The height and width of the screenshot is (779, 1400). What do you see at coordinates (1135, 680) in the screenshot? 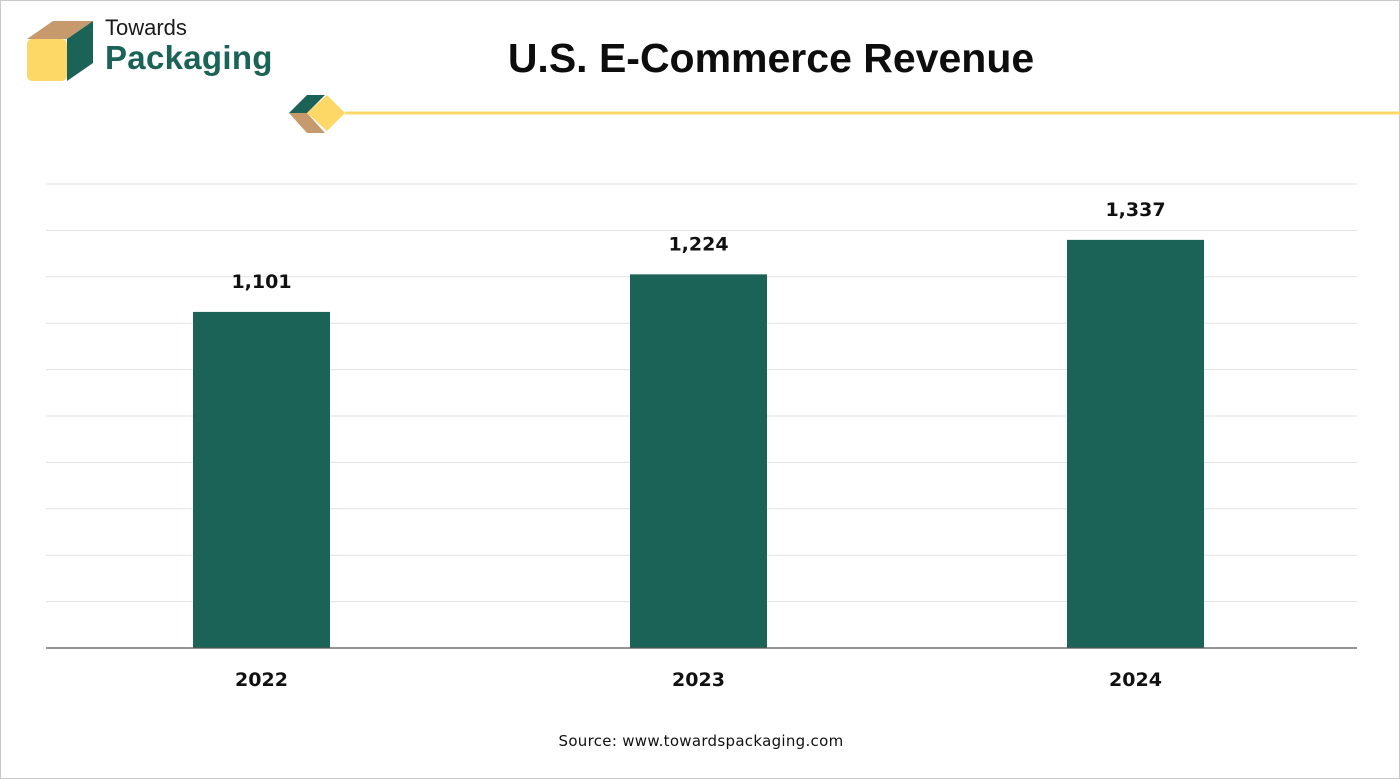
I see `x-tick-label-2024: 2024` at bounding box center [1135, 680].